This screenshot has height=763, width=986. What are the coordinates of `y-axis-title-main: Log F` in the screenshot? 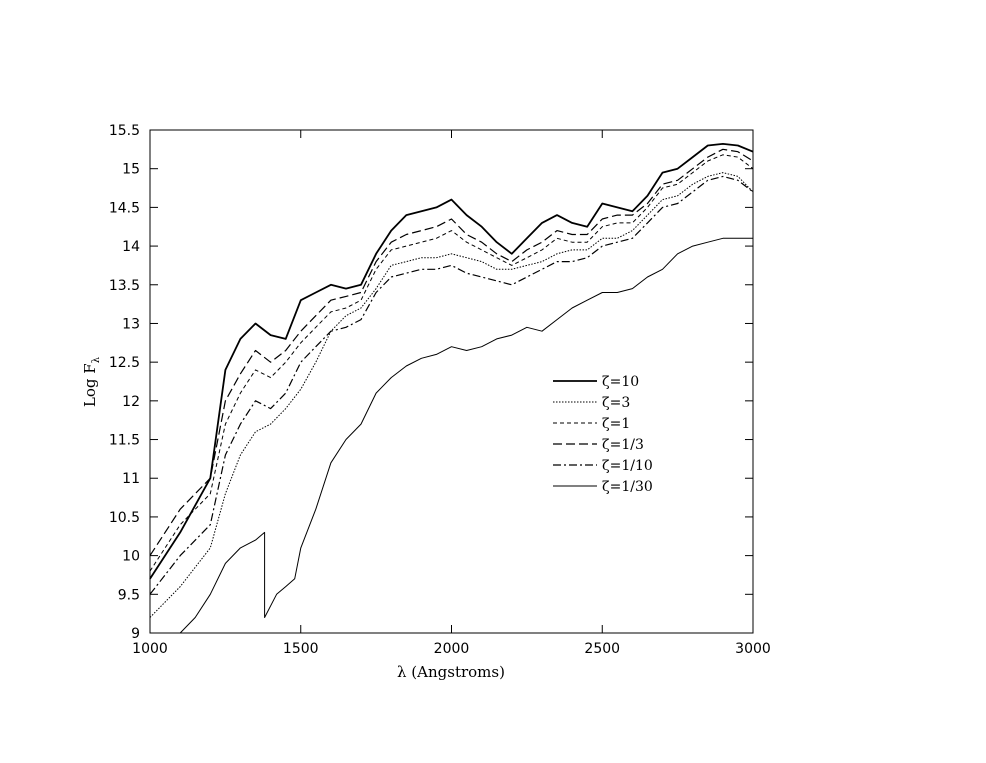 It's located at (90, 385).